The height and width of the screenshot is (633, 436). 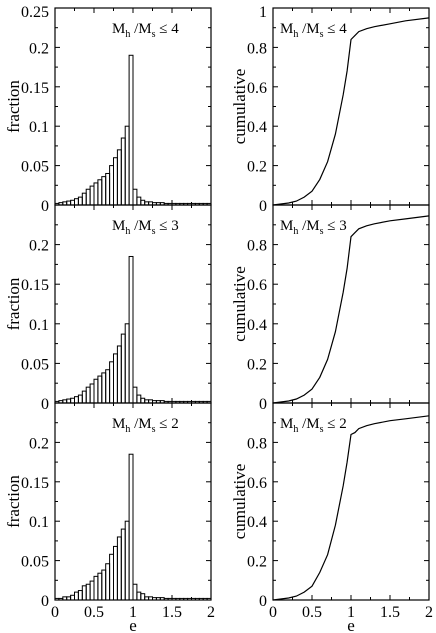 I want to click on y-tick-label: 0.4, so click(x=257, y=127).